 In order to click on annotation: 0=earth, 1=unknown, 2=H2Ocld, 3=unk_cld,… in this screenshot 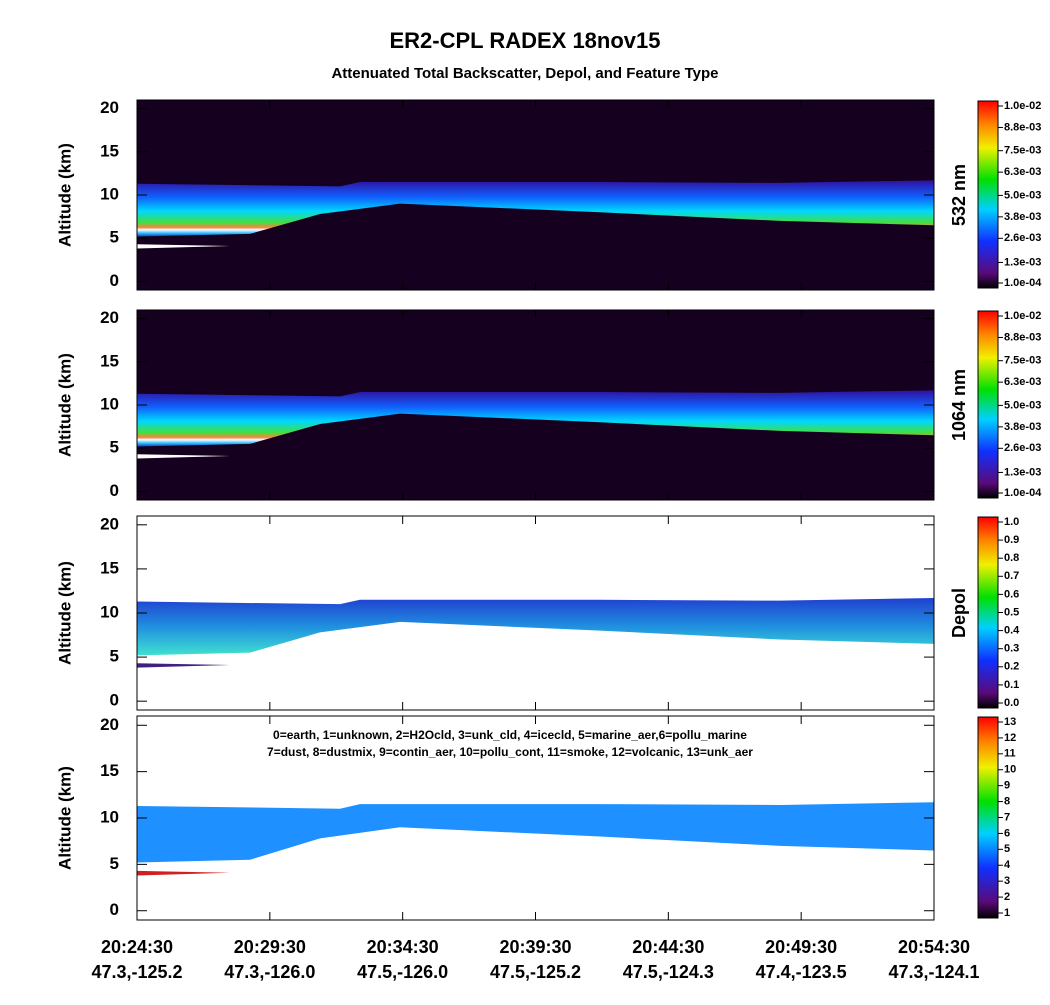, I will do `click(510, 735)`.